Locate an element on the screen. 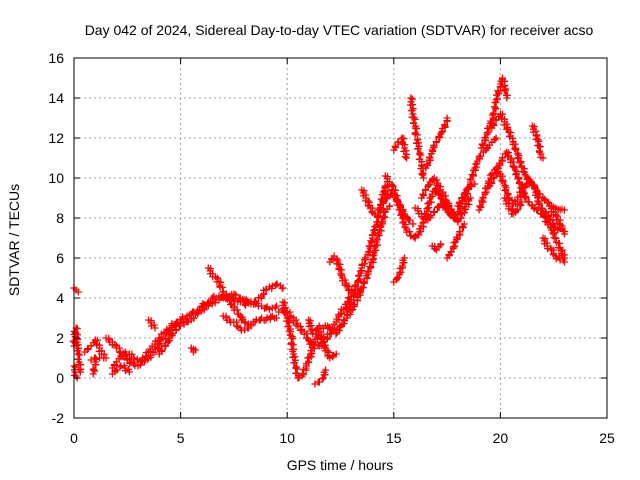 The width and height of the screenshot is (640, 480). series-trace-b is located at coordinates (144, 345).